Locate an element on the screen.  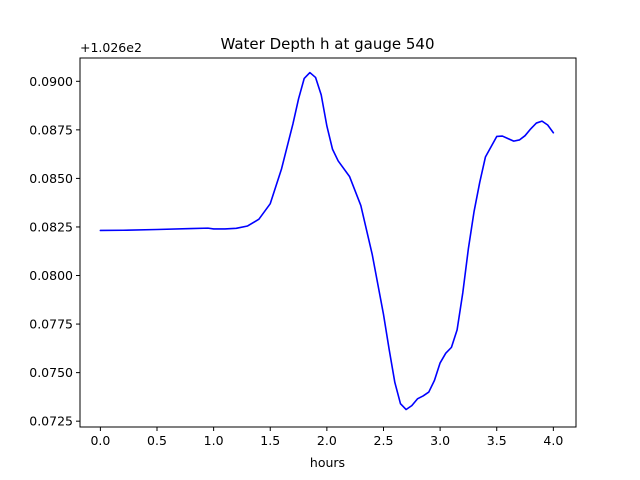
y-tick-label: 0.0775 is located at coordinates (51, 324).